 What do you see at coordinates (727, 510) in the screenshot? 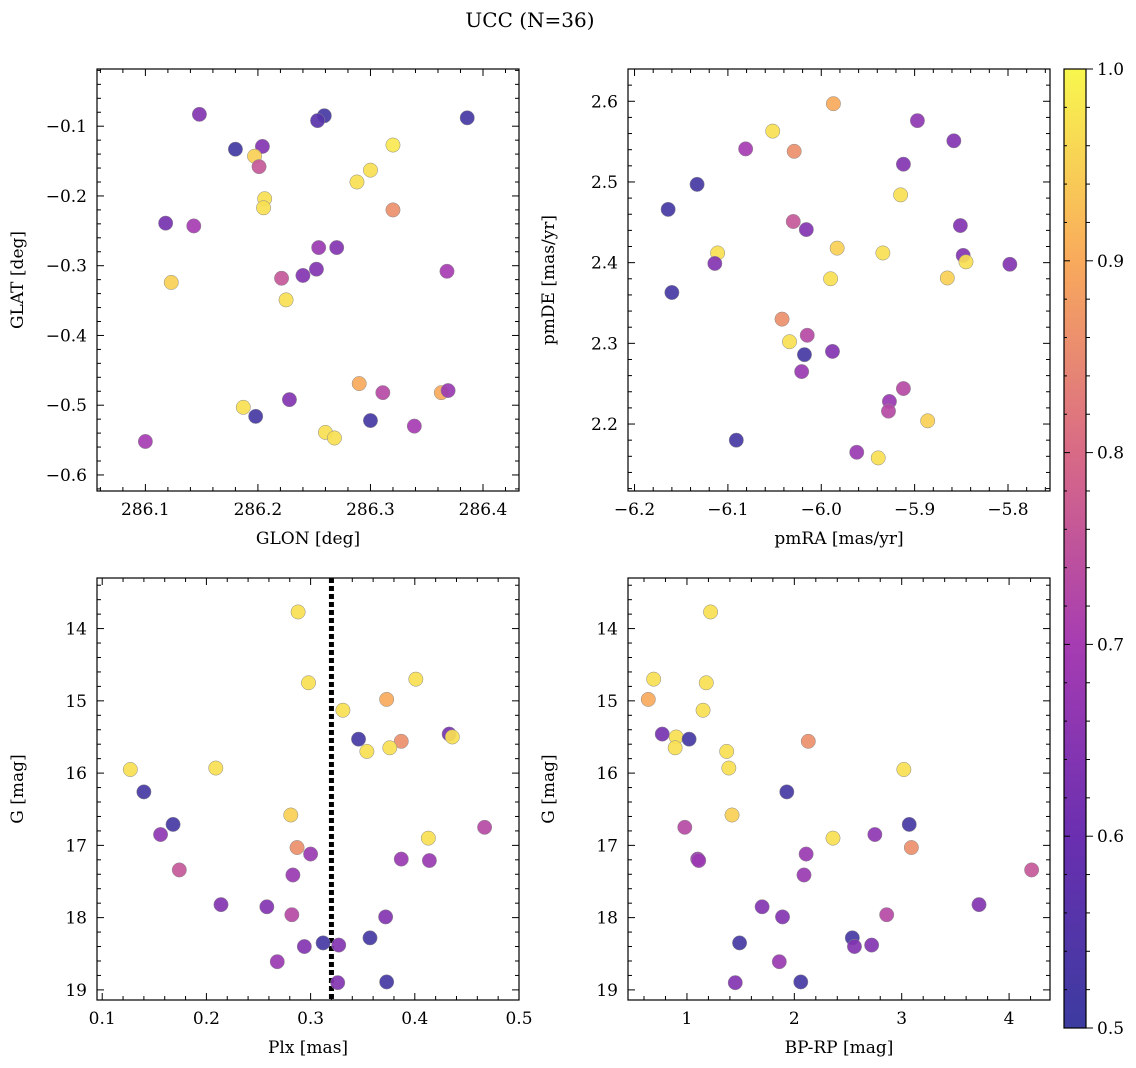
I see `x-tick-label: −6.1` at bounding box center [727, 510].